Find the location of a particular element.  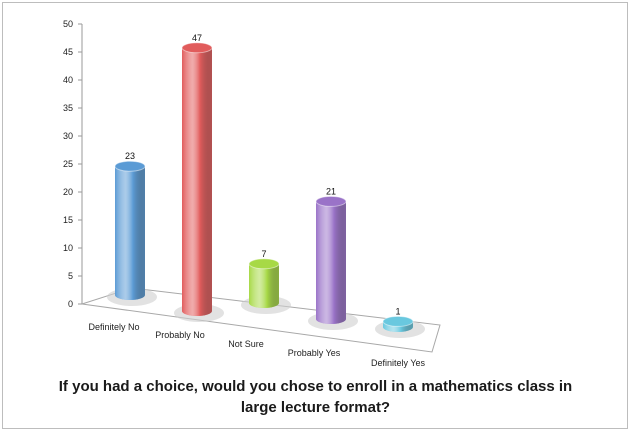

y-tick-label: 25 is located at coordinates (68, 164).